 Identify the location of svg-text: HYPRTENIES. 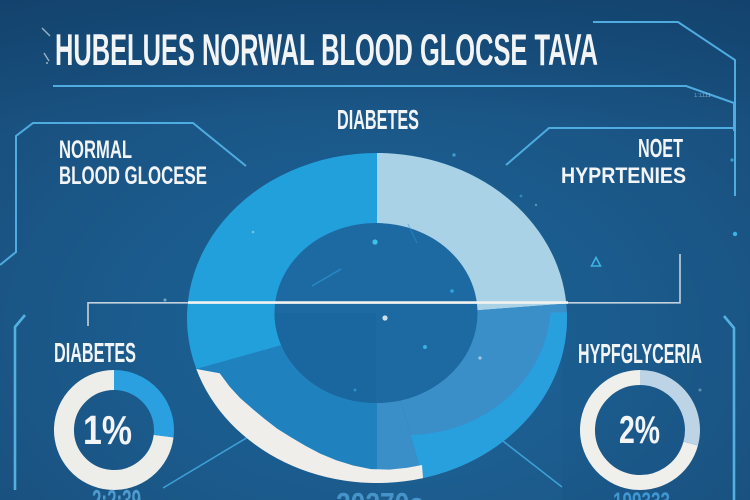
(623, 176).